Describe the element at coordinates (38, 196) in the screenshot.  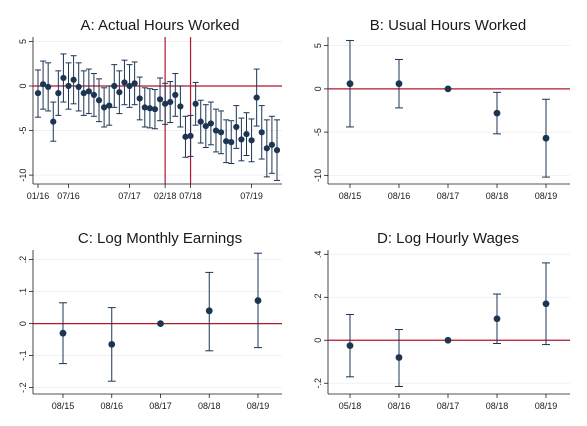
I see `x-tick-label: 01/16` at that location.